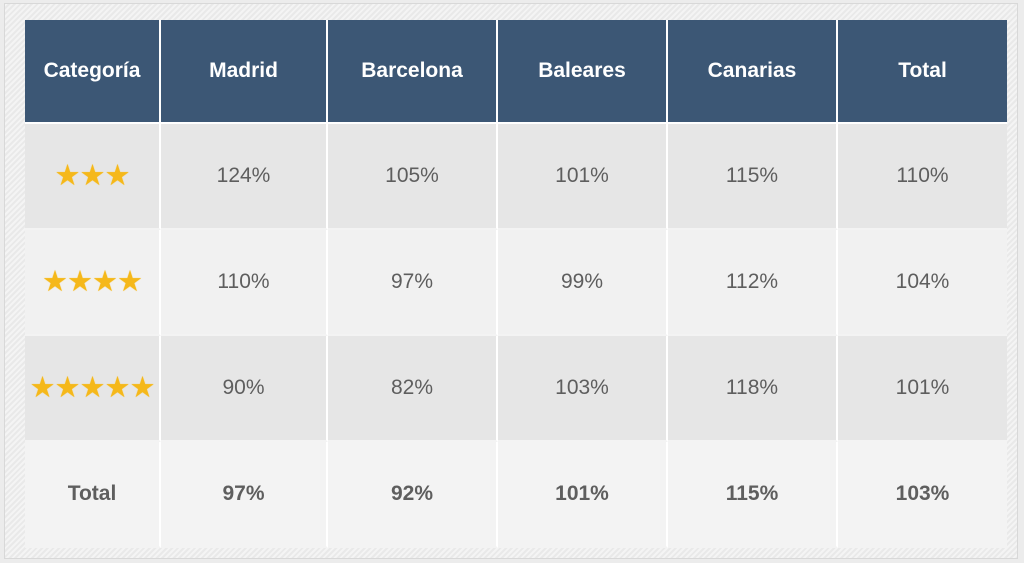  What do you see at coordinates (413, 389) in the screenshot?
I see `table-cell: 82%` at bounding box center [413, 389].